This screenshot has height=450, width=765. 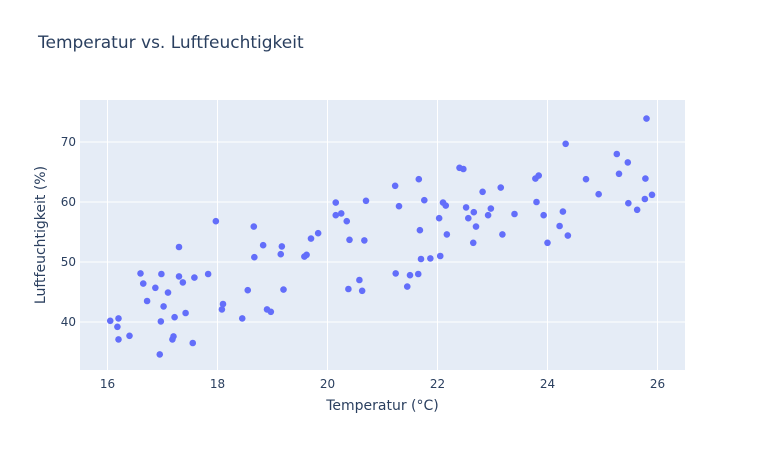 I want to click on y-tick-label: 40, so click(x=68, y=322).